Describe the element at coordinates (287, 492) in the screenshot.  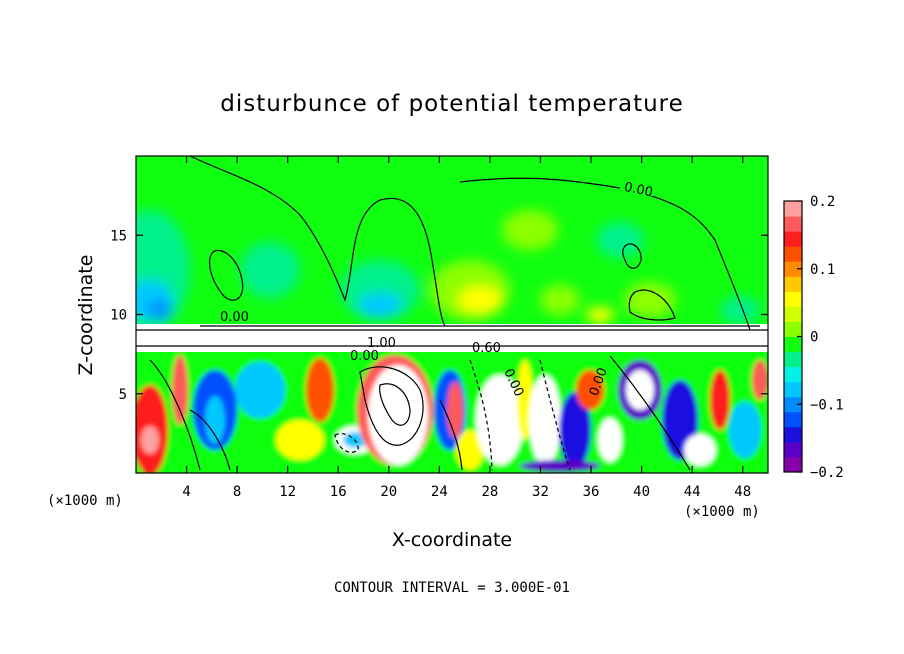
I see `x-tick-label: 12` at that location.